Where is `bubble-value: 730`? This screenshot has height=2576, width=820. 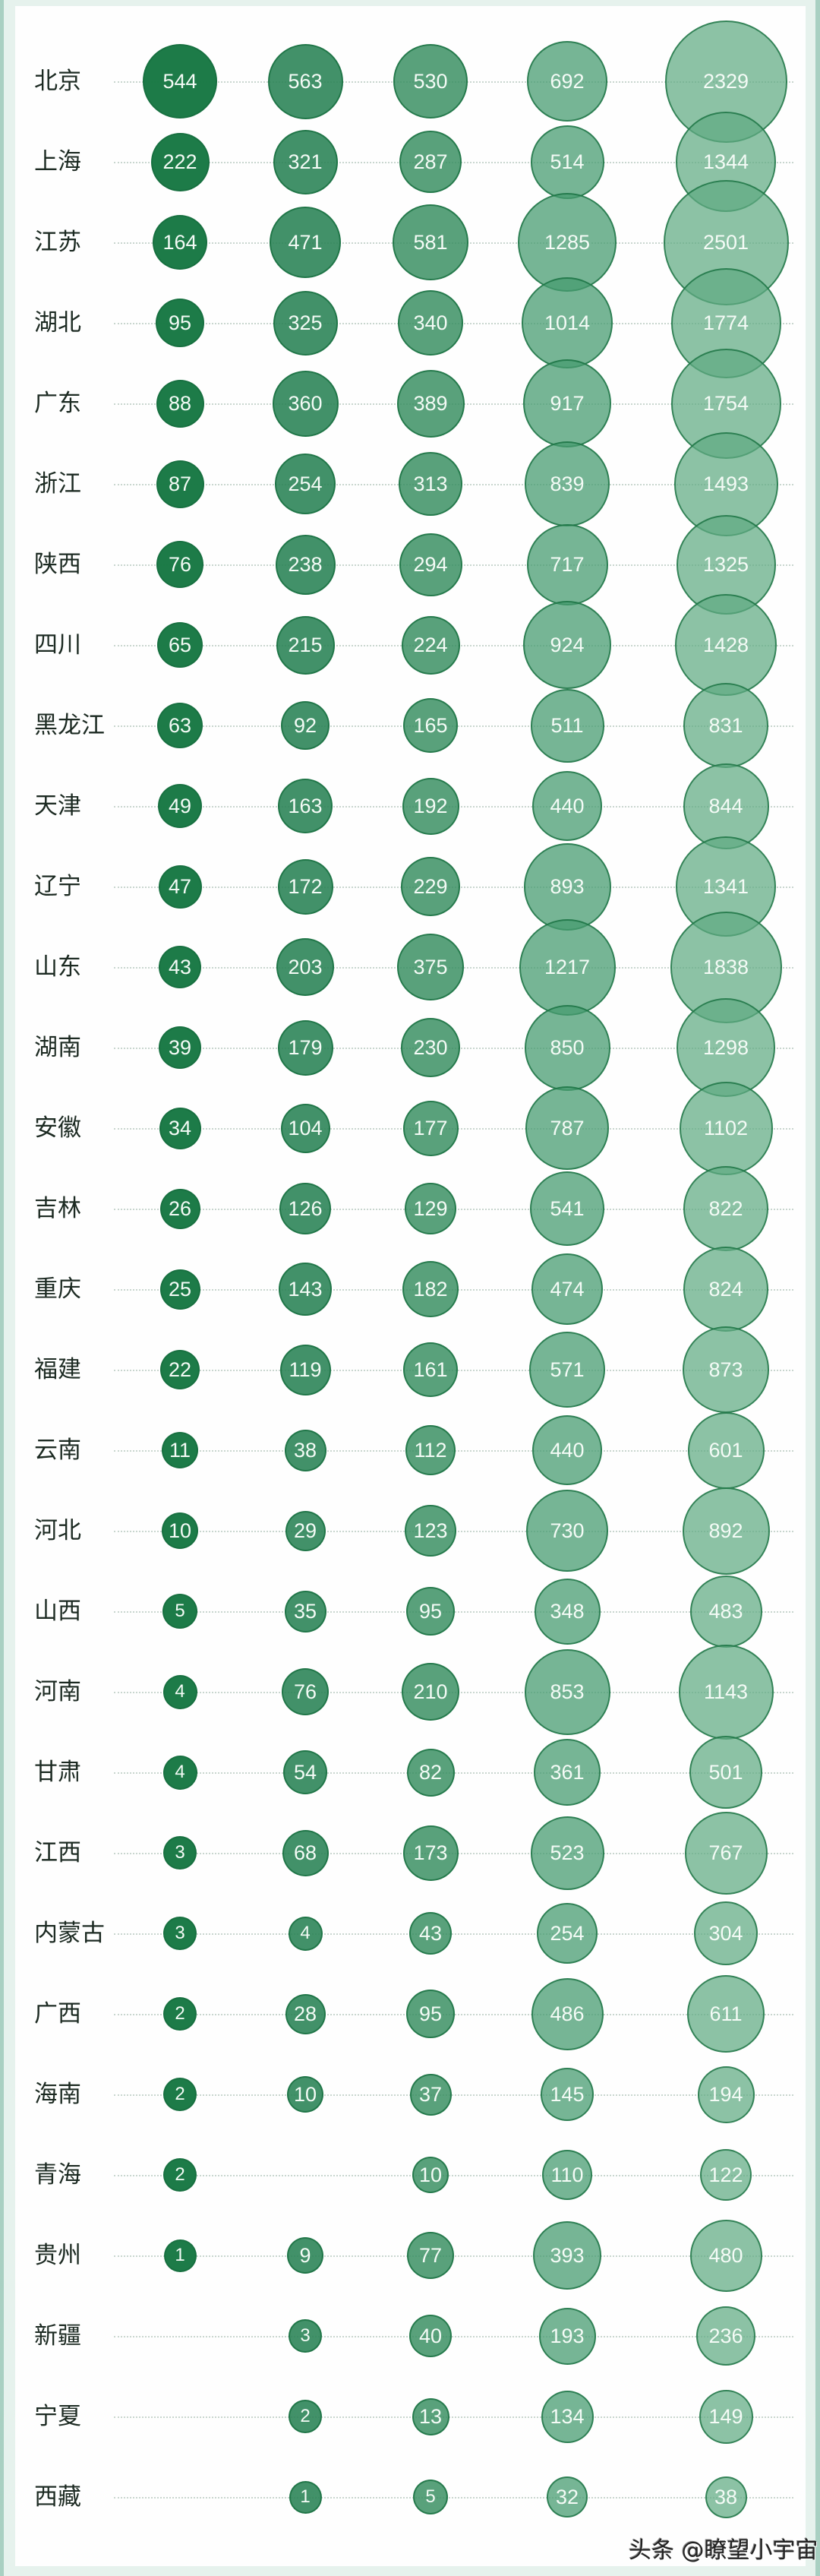 bubble-value: 730 is located at coordinates (568, 1530).